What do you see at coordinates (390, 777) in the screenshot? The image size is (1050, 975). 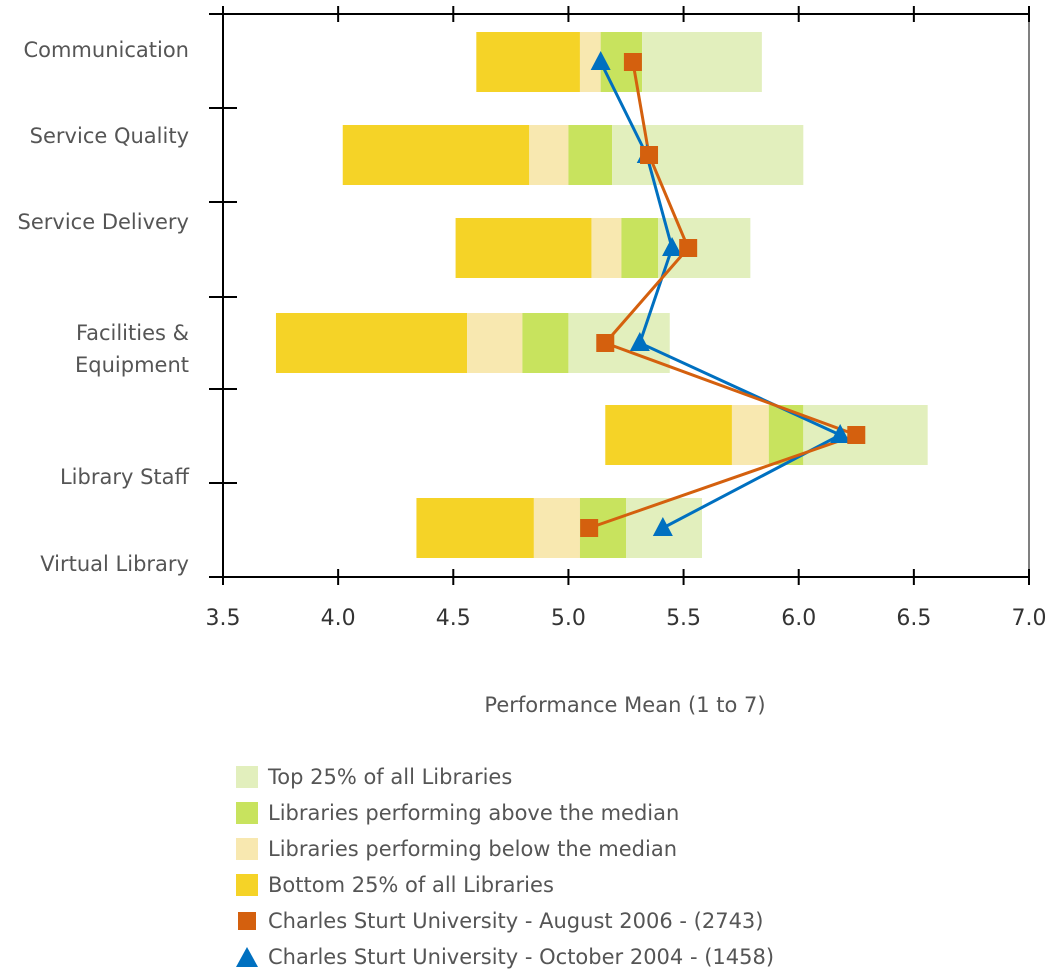 I see `legend-label-top-25: Top 25% of all Libraries` at bounding box center [390, 777].